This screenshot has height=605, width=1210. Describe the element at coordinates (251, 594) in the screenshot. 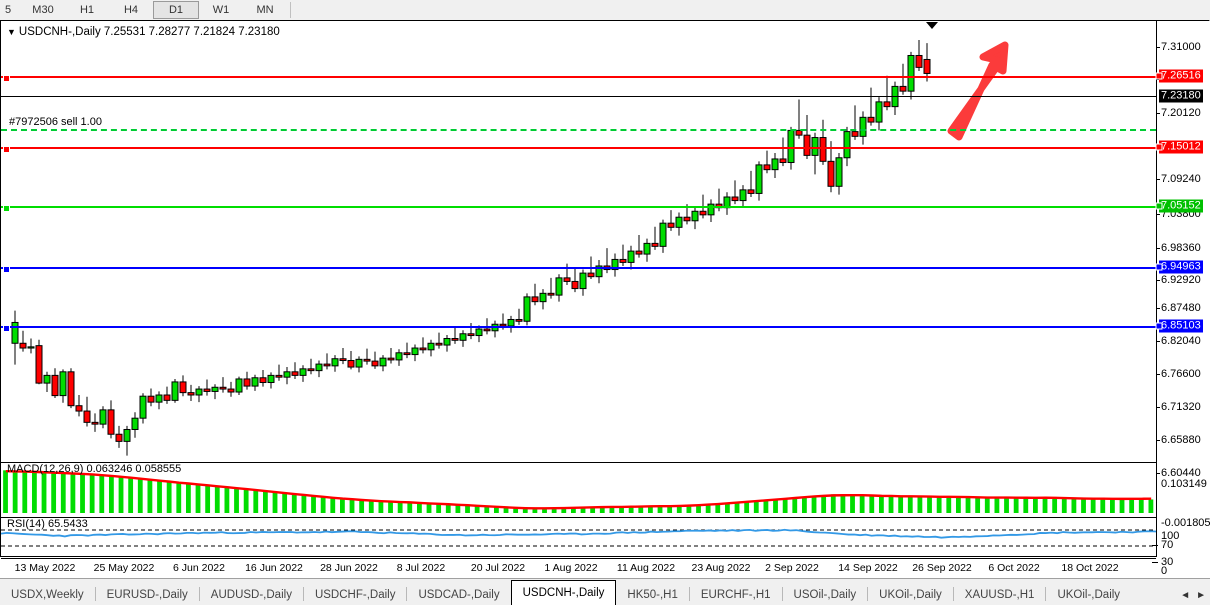

I see `chart-tab-audusd-daily: AUDUSD-,Daily` at that location.